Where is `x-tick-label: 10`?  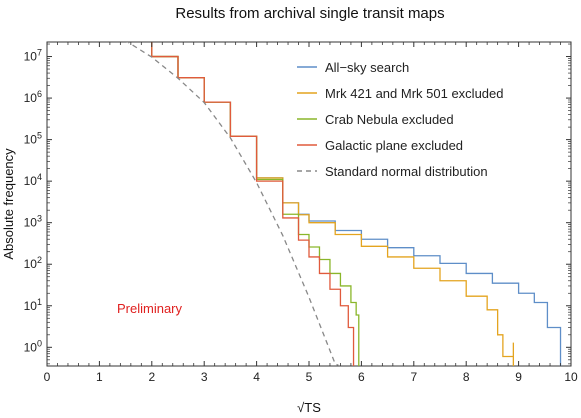
x-tick-label: 10 is located at coordinates (571, 377).